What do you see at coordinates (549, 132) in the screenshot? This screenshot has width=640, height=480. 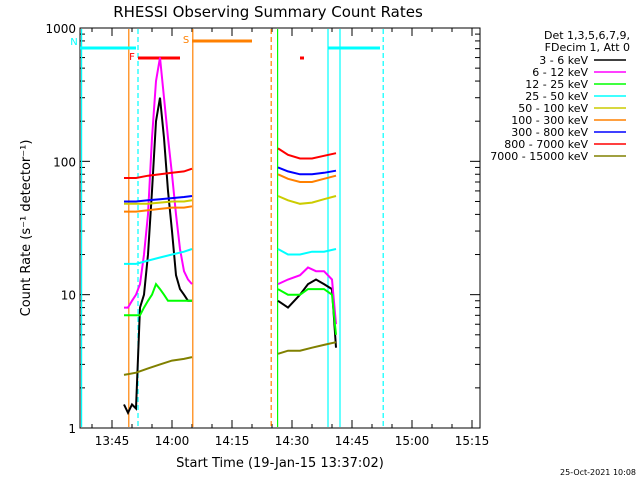 I see `legend-label: 300 - 800 keV` at bounding box center [549, 132].